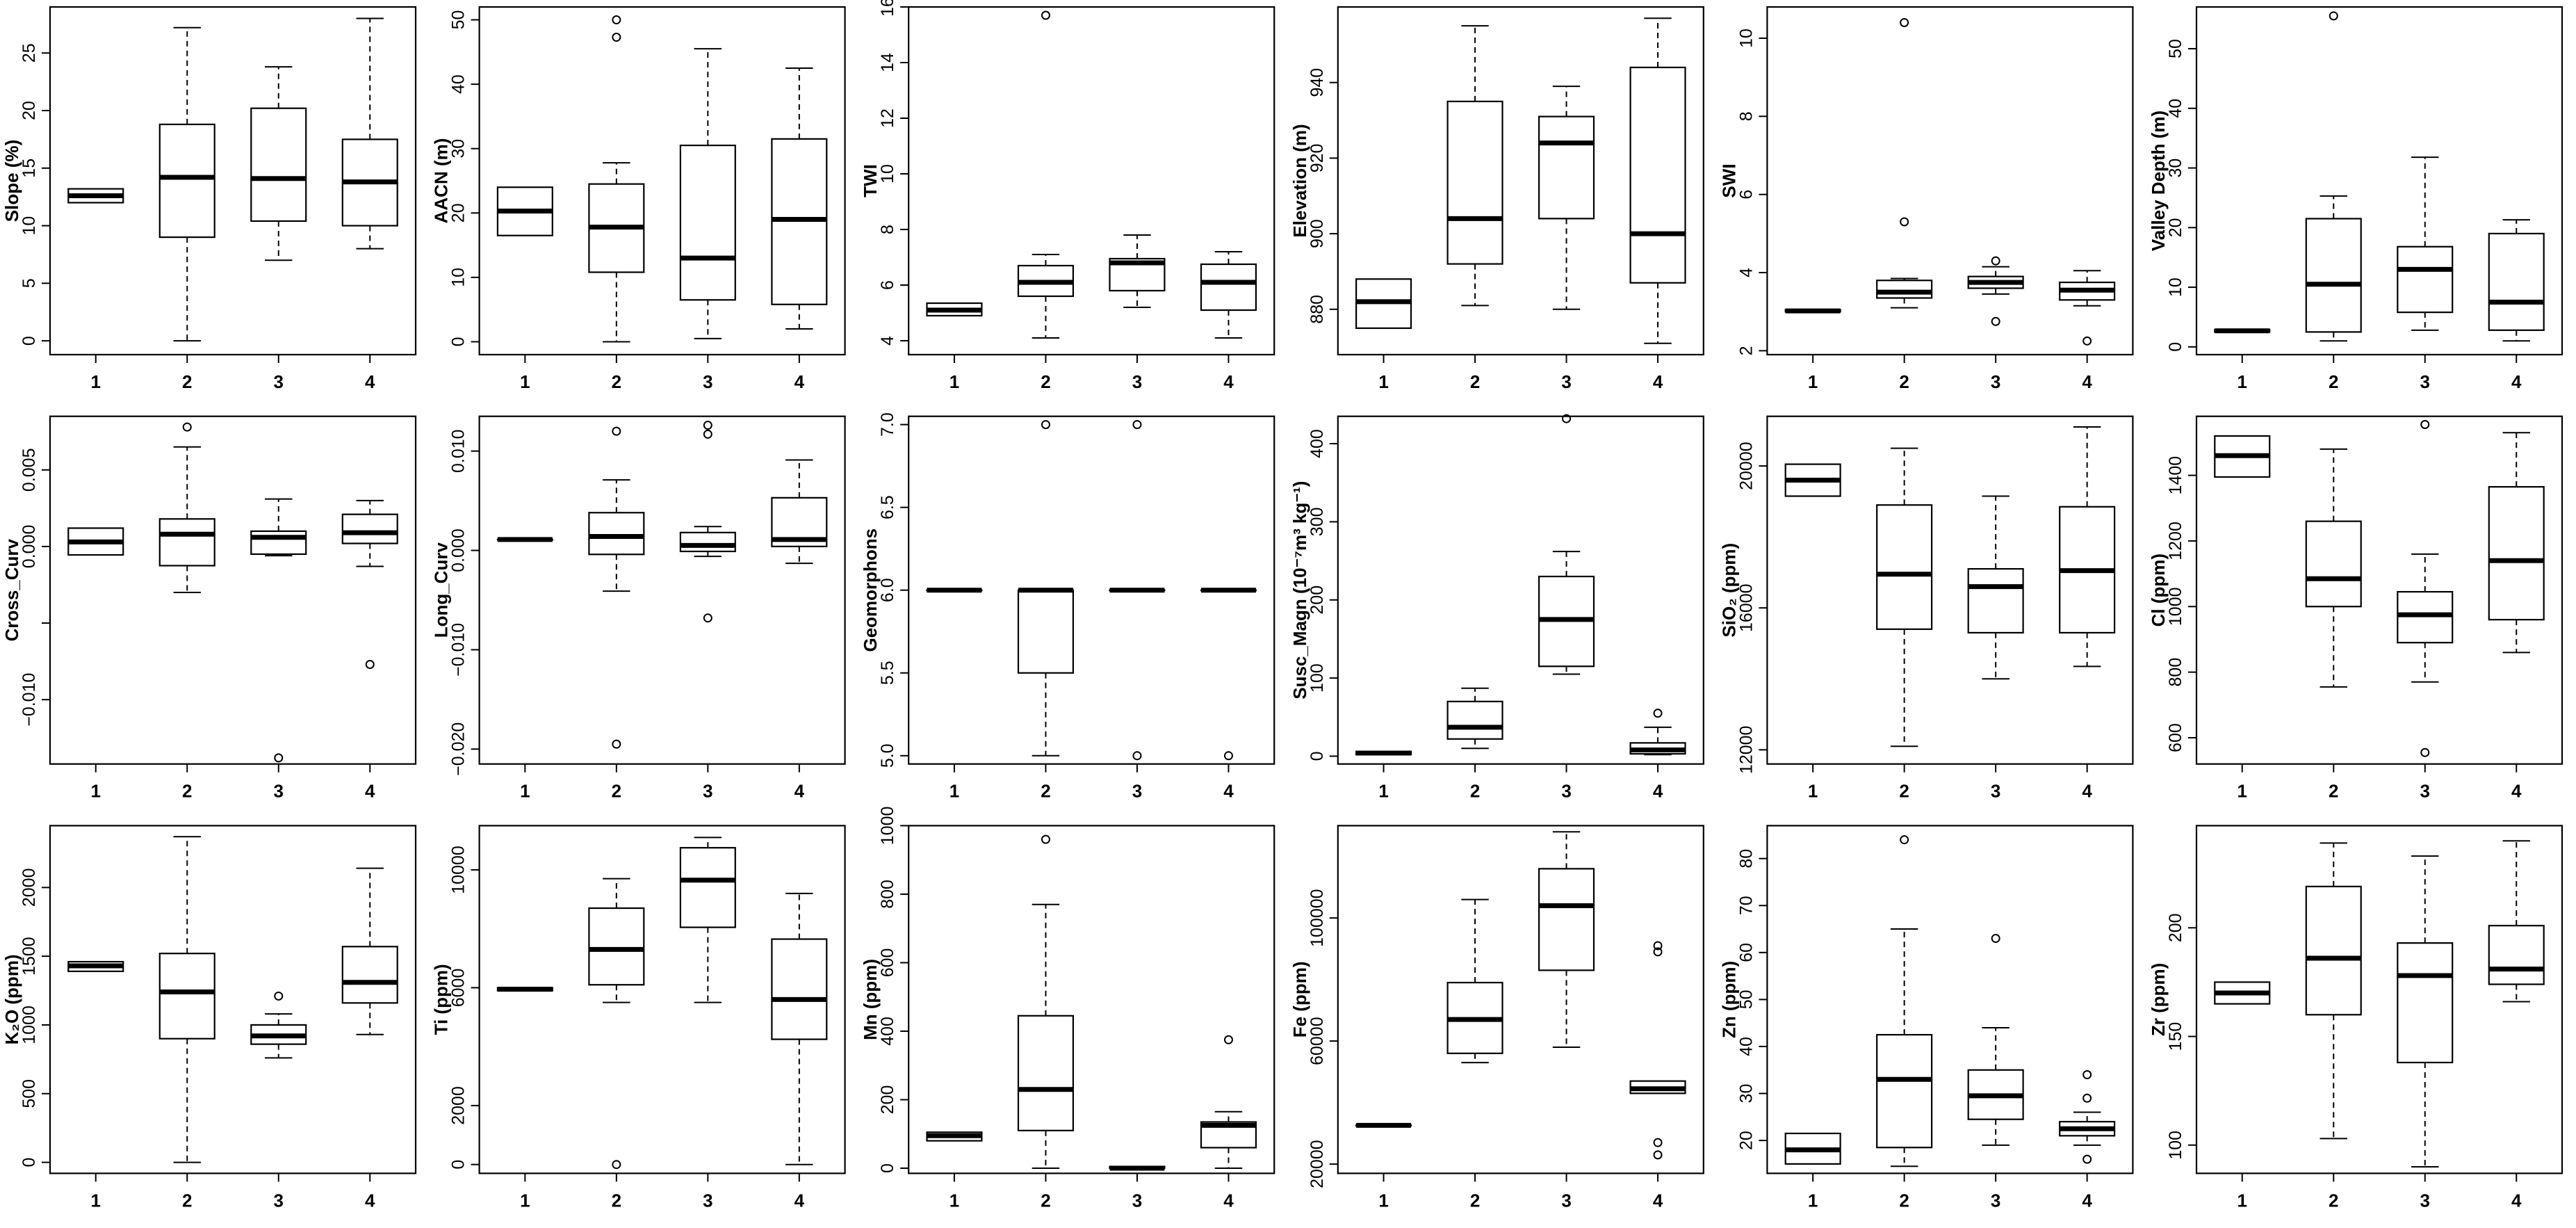  I want to click on y-tick-label: 40, so click(1746, 1046).